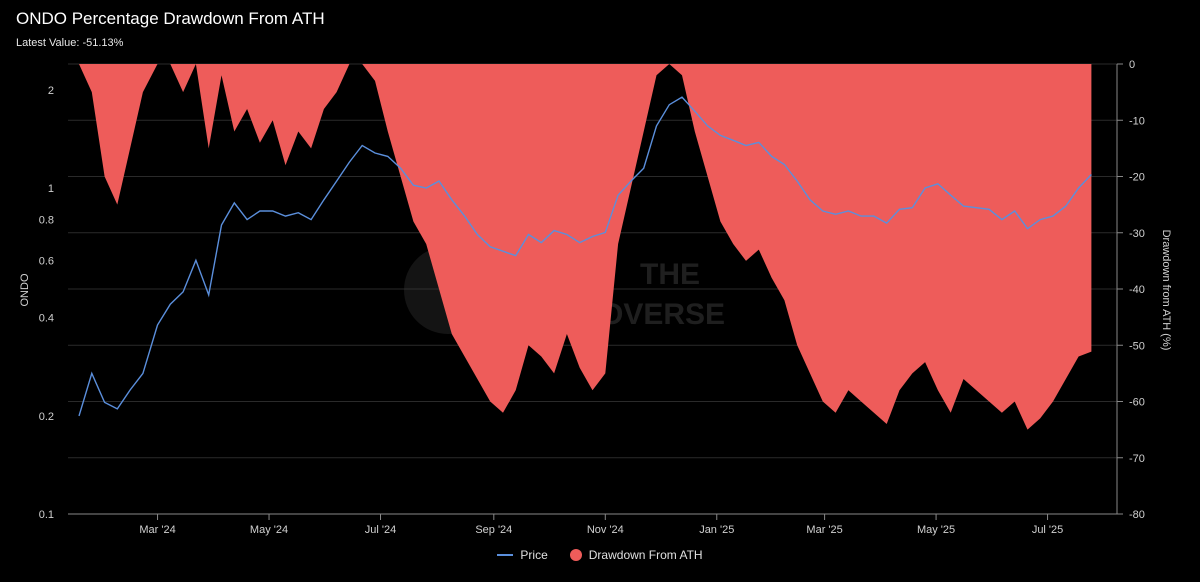 This screenshot has width=1200, height=582. Describe the element at coordinates (645, 555) in the screenshot. I see `legend-drawdown-label: Drawdown From ATH` at that location.